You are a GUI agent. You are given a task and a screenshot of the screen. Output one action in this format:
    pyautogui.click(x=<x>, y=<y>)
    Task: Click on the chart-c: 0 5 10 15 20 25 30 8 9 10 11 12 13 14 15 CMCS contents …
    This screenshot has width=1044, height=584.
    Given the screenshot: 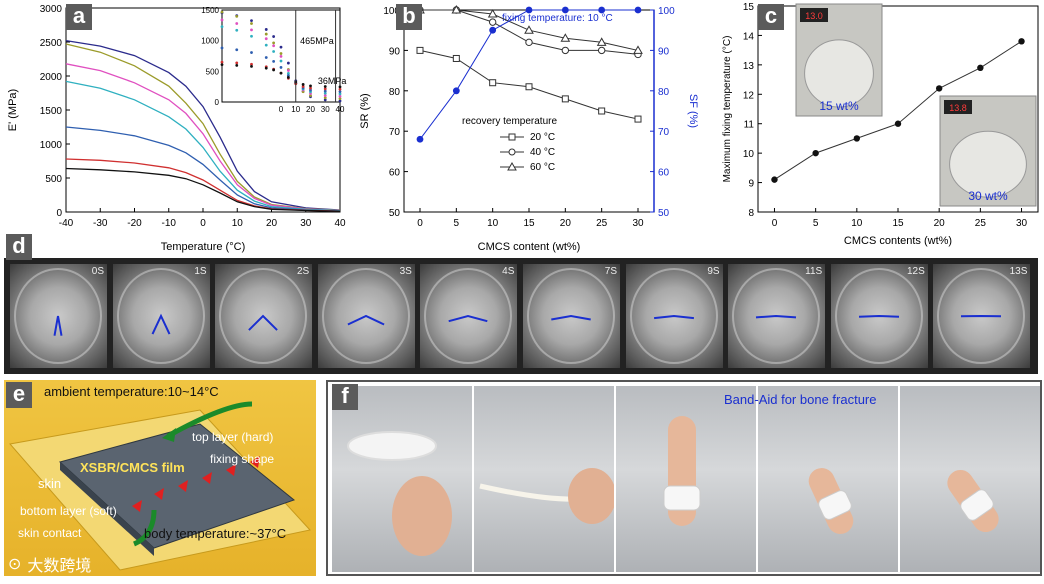 What is the action you would take?
    pyautogui.click(x=880, y=124)
    